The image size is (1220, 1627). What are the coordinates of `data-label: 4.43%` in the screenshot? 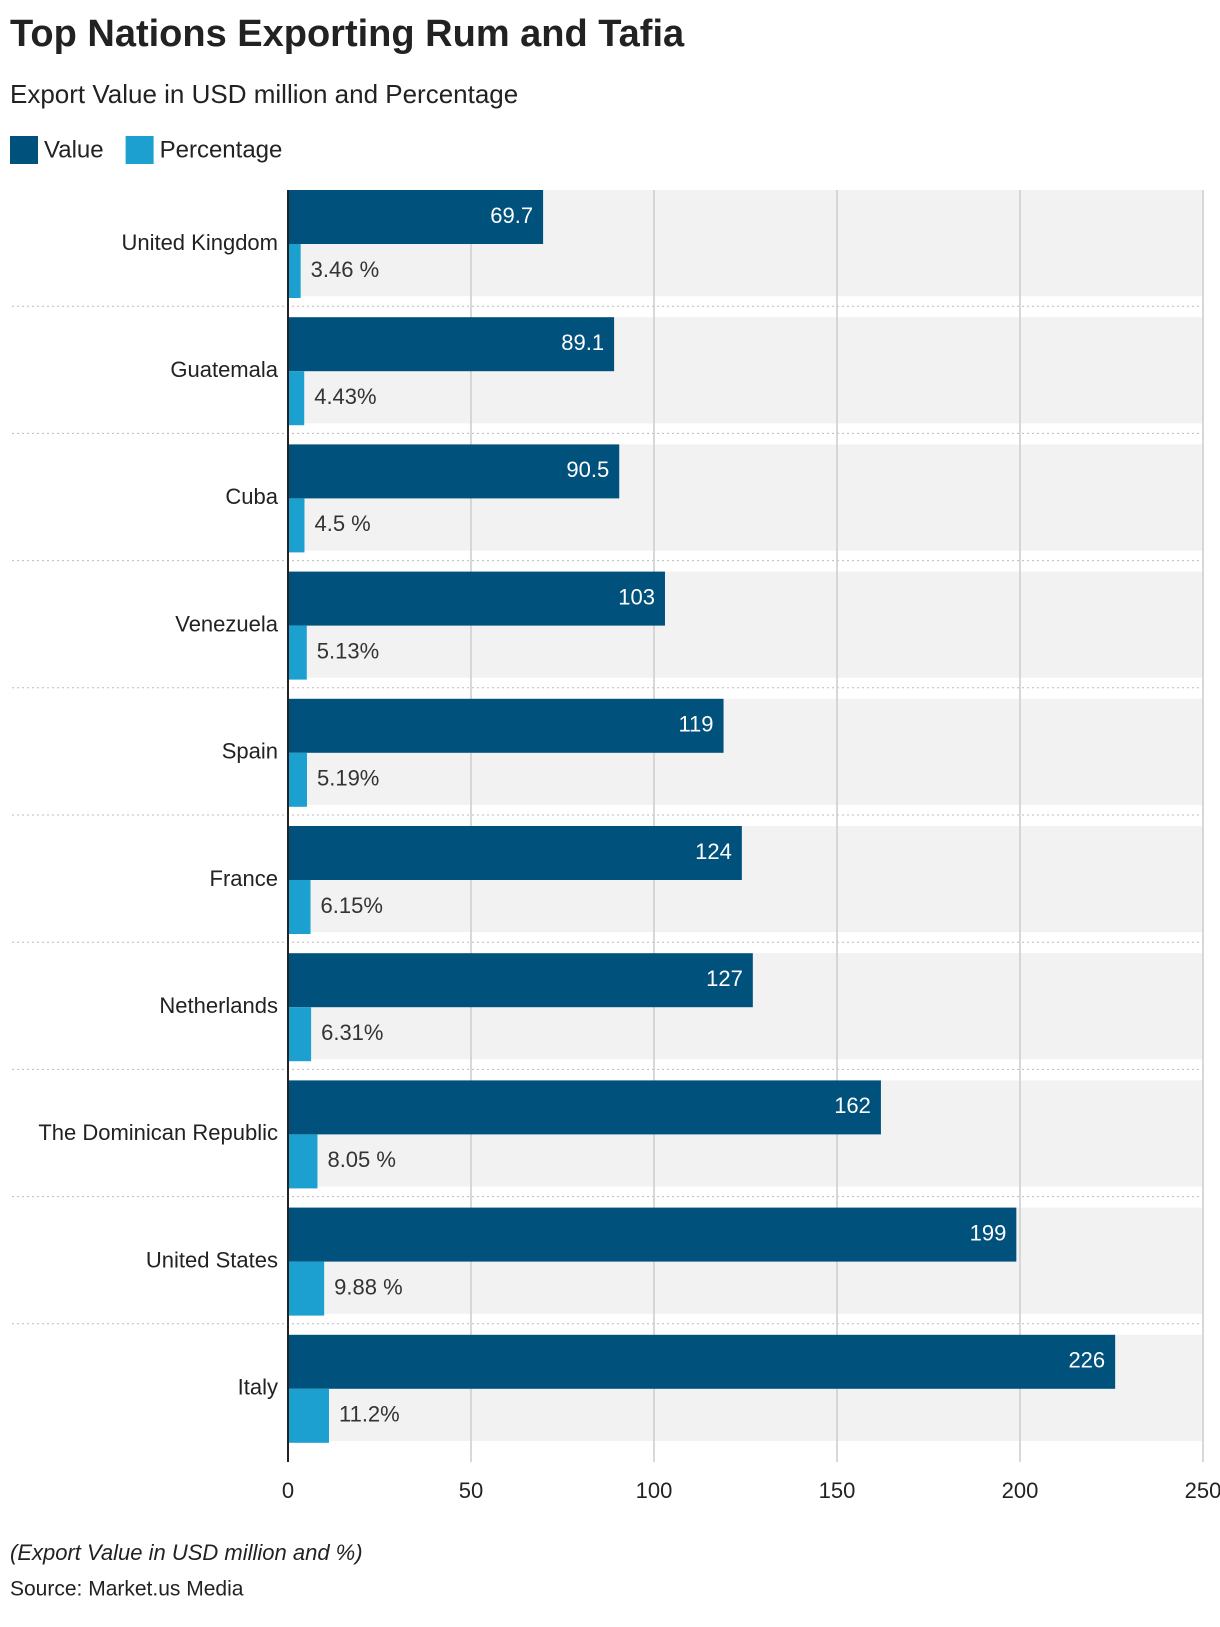 It's located at (345, 396).